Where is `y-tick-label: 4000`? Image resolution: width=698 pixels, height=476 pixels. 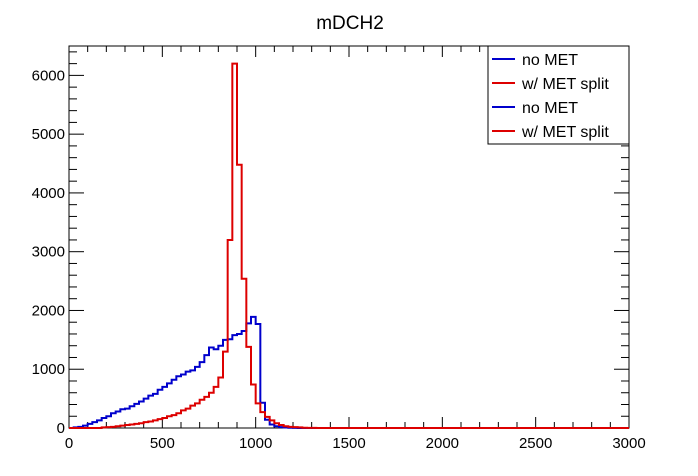
y-tick-label: 4000 is located at coordinates (48, 193).